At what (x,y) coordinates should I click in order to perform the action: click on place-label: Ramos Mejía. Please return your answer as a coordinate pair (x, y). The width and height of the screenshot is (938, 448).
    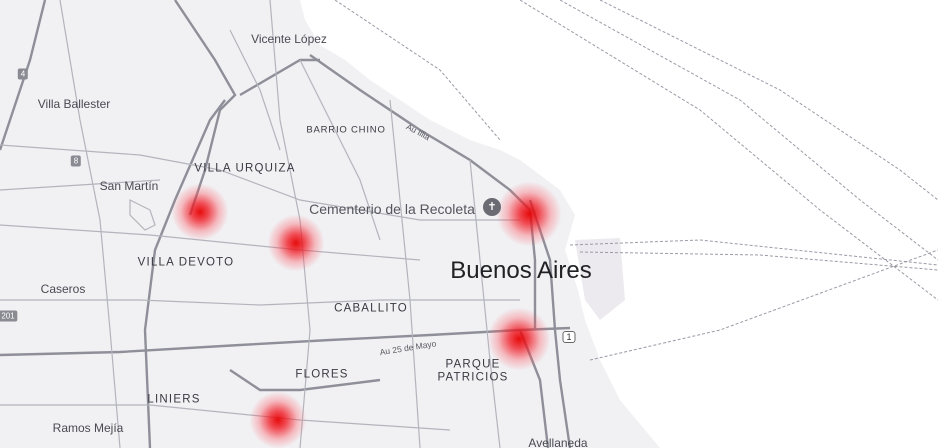
    Looking at the image, I should click on (88, 428).